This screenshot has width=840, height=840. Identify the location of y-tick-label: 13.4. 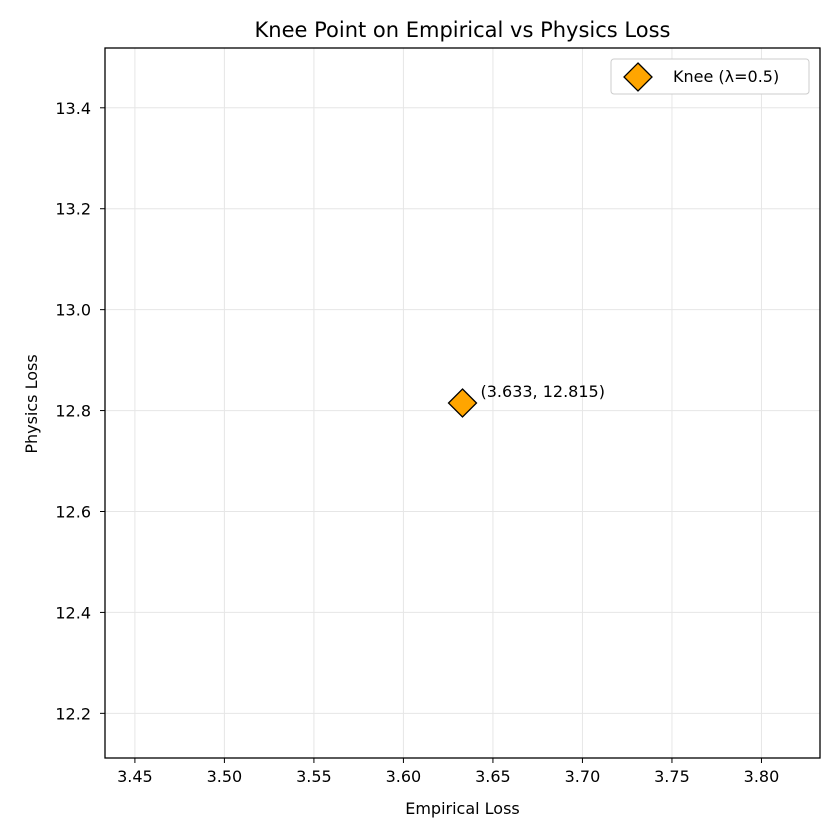
(73, 108).